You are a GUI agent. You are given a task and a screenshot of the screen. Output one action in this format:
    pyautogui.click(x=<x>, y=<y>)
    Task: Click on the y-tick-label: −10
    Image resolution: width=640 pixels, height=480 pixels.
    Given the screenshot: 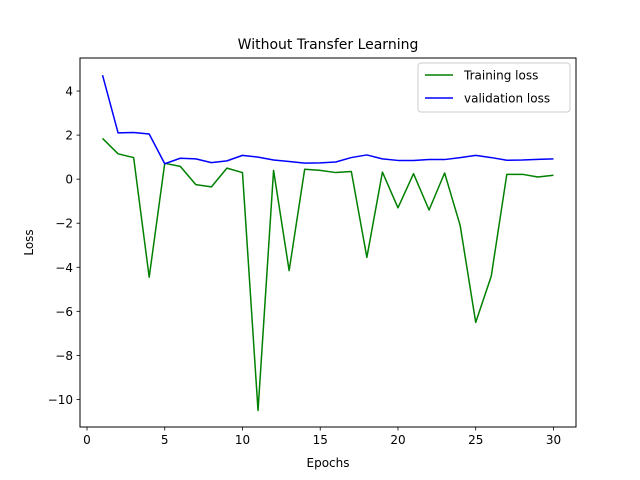 What is the action you would take?
    pyautogui.click(x=60, y=400)
    